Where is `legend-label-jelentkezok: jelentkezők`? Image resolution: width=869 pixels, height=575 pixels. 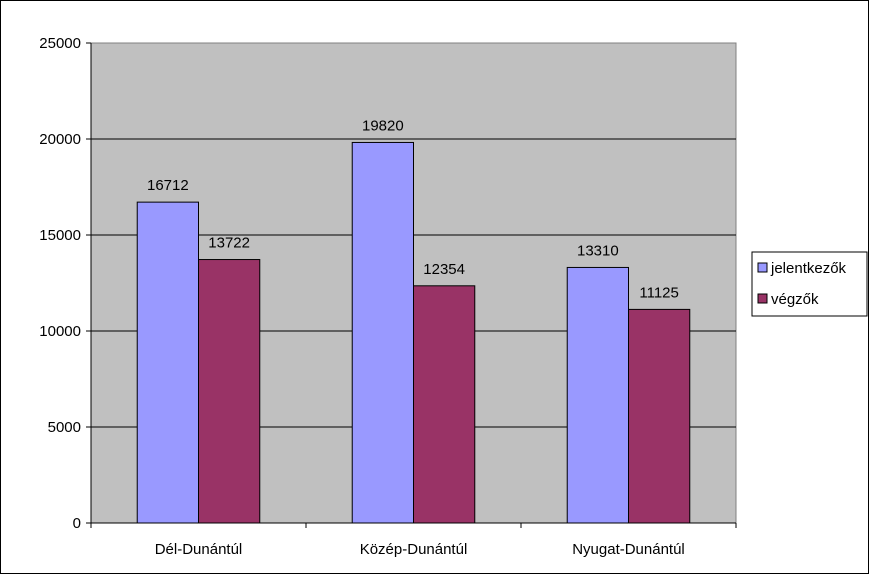 legend-label-jelentkezok: jelentkezők is located at coordinates (808, 268).